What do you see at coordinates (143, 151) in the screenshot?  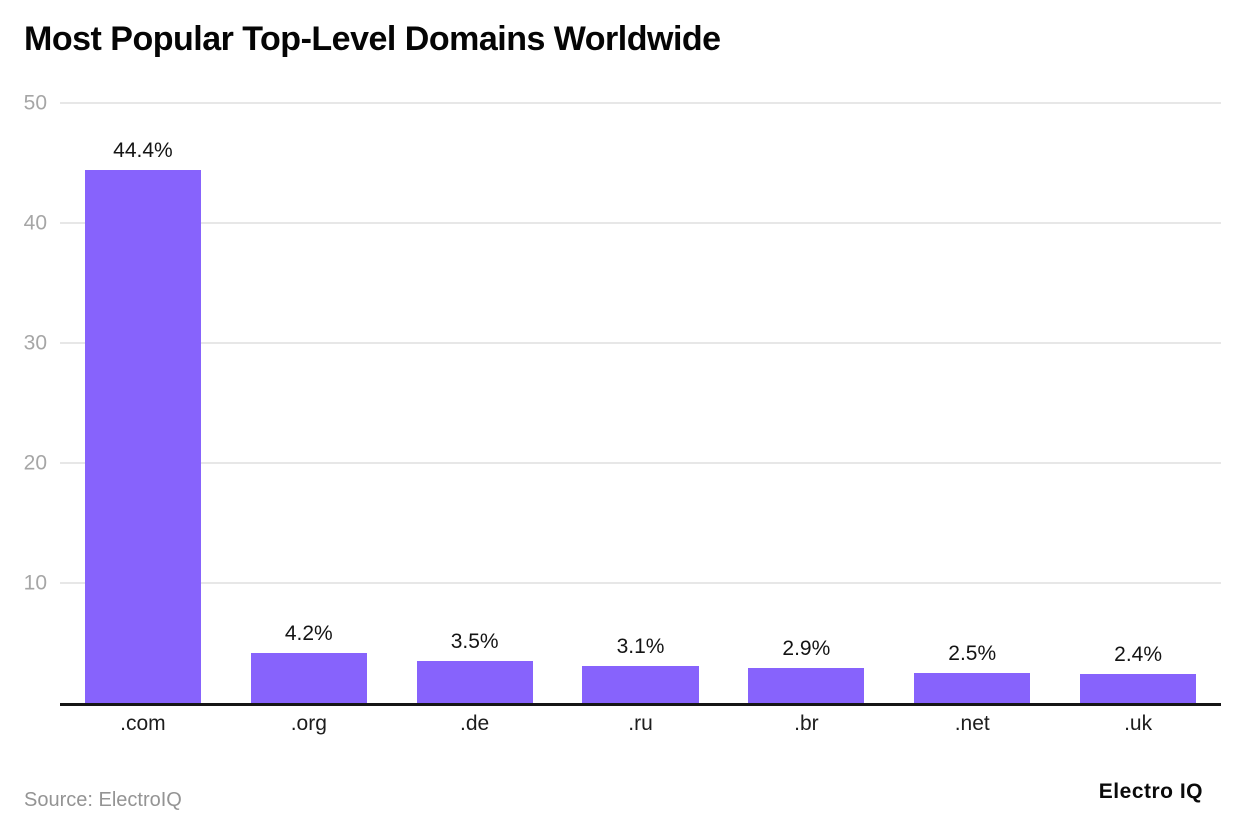 I see `bar-value-label: 44.4%` at bounding box center [143, 151].